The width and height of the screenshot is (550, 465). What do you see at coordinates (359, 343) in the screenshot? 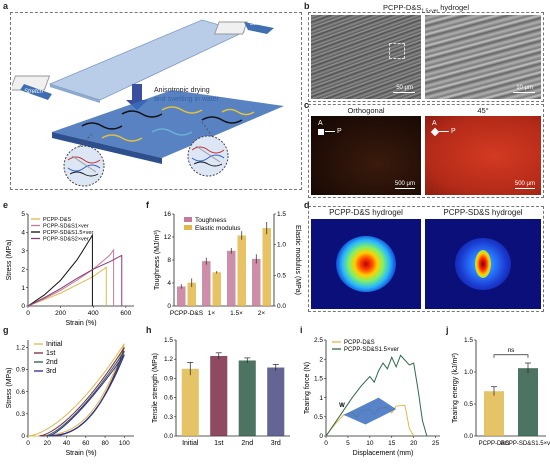
I see `legend-label: PCPP-D&S` at bounding box center [359, 343].